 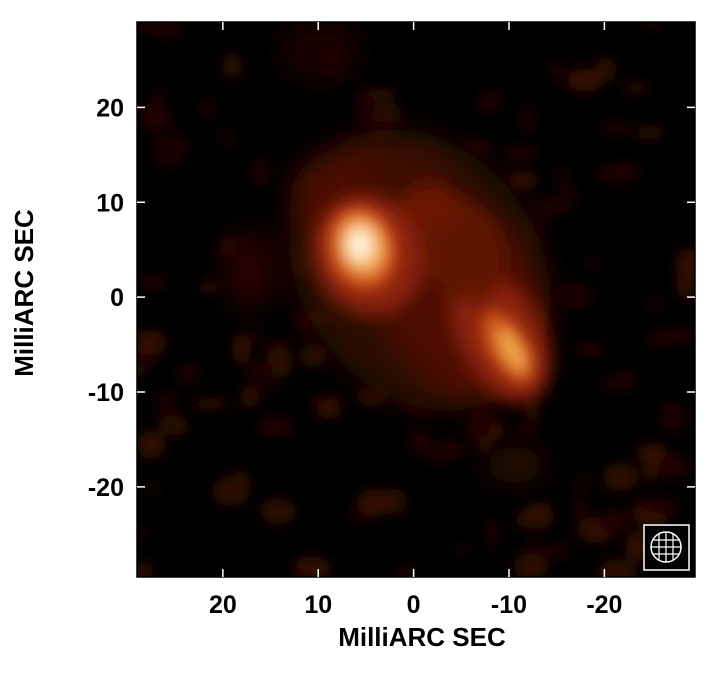 What do you see at coordinates (110, 108) in the screenshot?
I see `y-tick-label: 20` at bounding box center [110, 108].